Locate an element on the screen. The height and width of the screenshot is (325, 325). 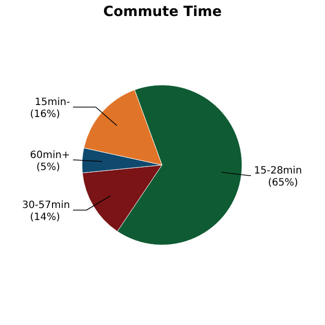
data-label: (65%) is located at coordinates (283, 183).